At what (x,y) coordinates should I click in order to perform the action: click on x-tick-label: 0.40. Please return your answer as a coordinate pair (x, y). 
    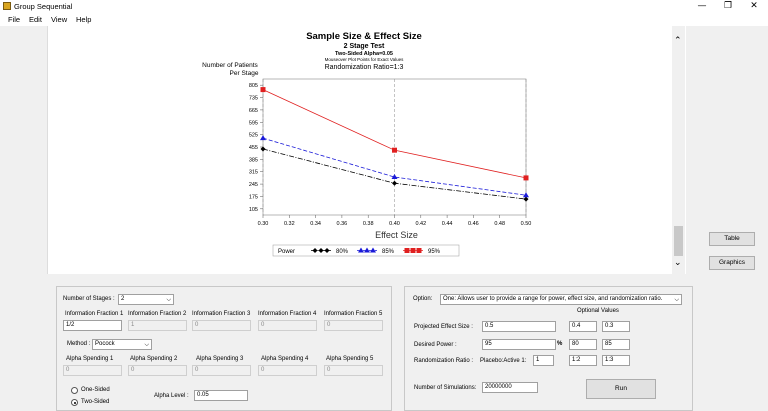
    Looking at the image, I should click on (394, 224).